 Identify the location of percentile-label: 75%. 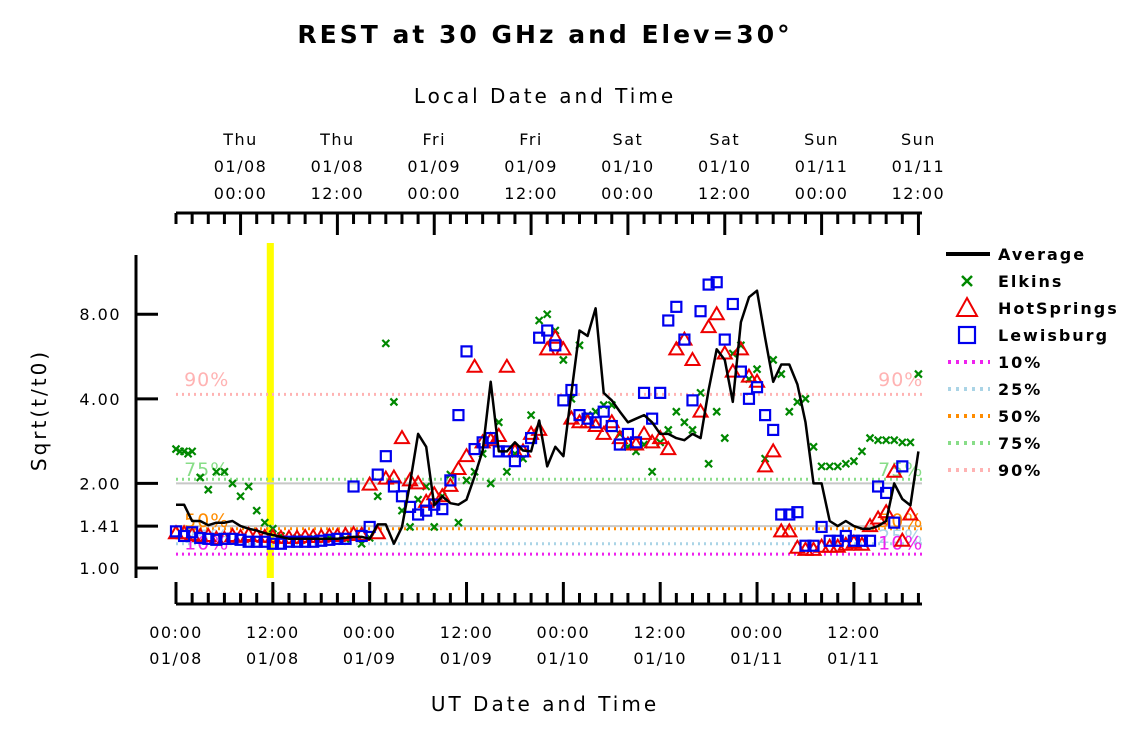
(206, 470).